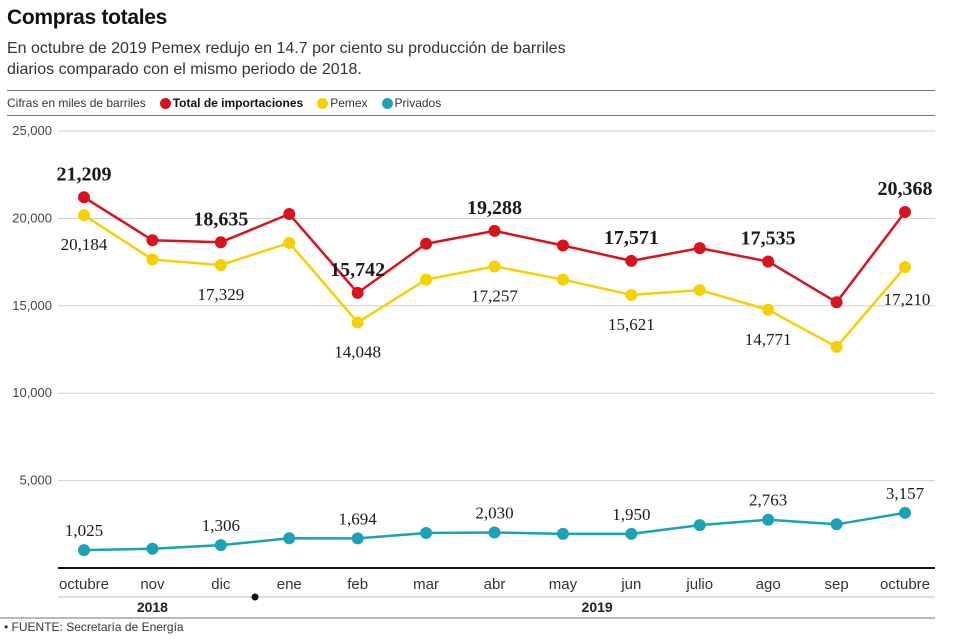 The height and width of the screenshot is (639, 958). Describe the element at coordinates (238, 103) in the screenshot. I see `legend-label: Total de importaciones` at that location.